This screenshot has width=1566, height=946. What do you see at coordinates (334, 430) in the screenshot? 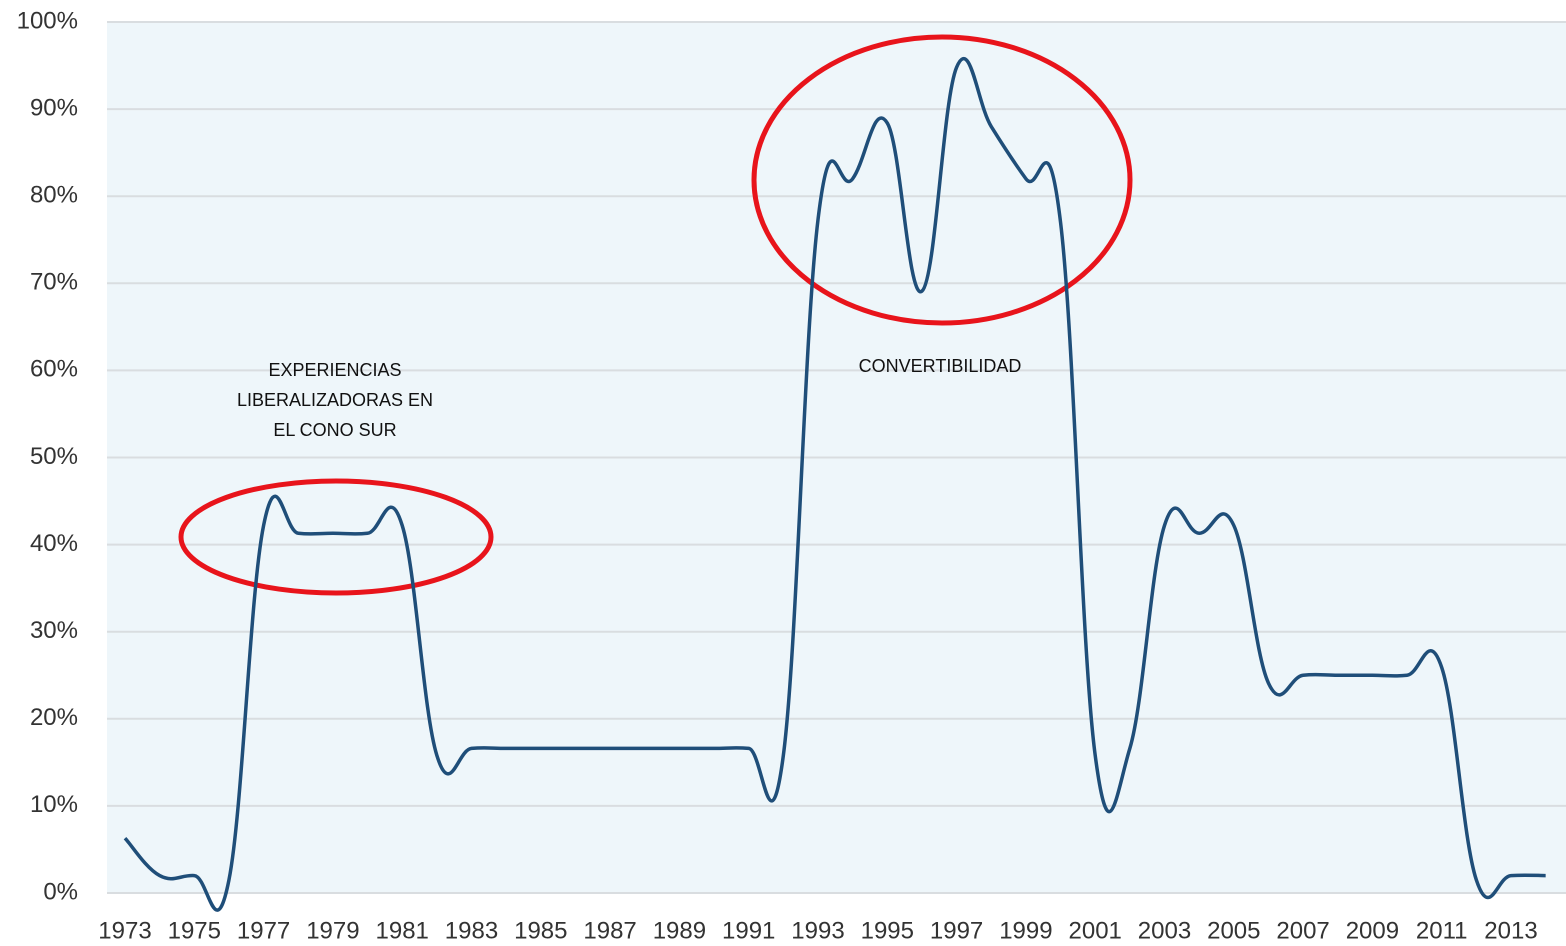
I see `annotation: EL CONO SUR` at bounding box center [334, 430].